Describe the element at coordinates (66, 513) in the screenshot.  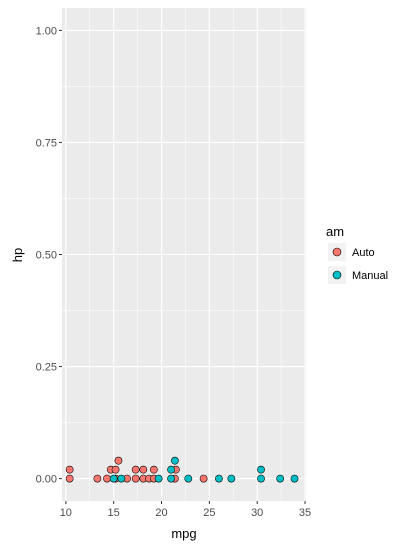
I see `x-tick-label: 10` at that location.